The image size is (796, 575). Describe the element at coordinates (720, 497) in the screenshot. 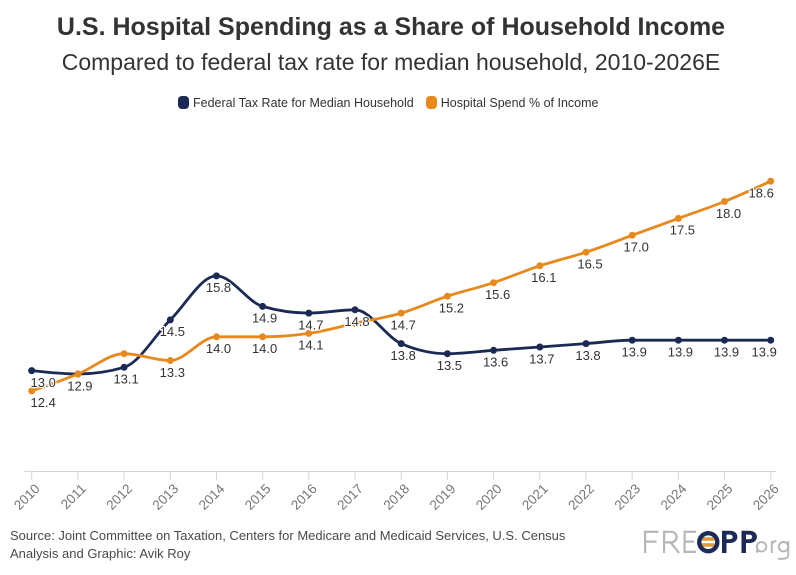

I see `svg-text: 2025` at that location.